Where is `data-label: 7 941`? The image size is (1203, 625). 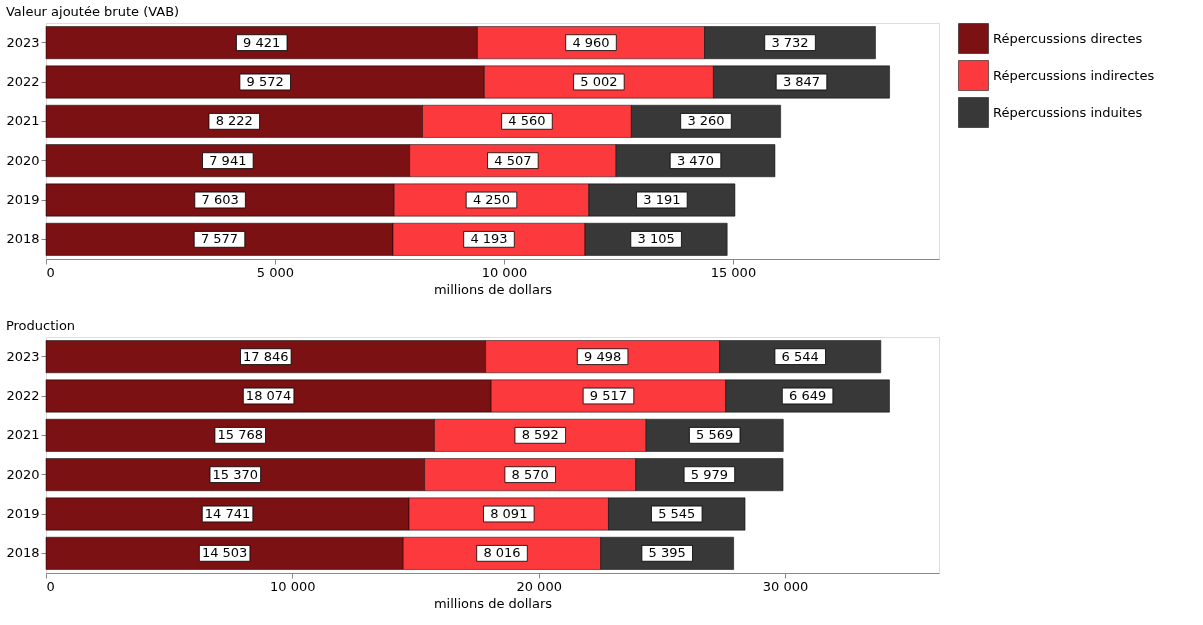
data-label: 7 941 is located at coordinates (228, 160).